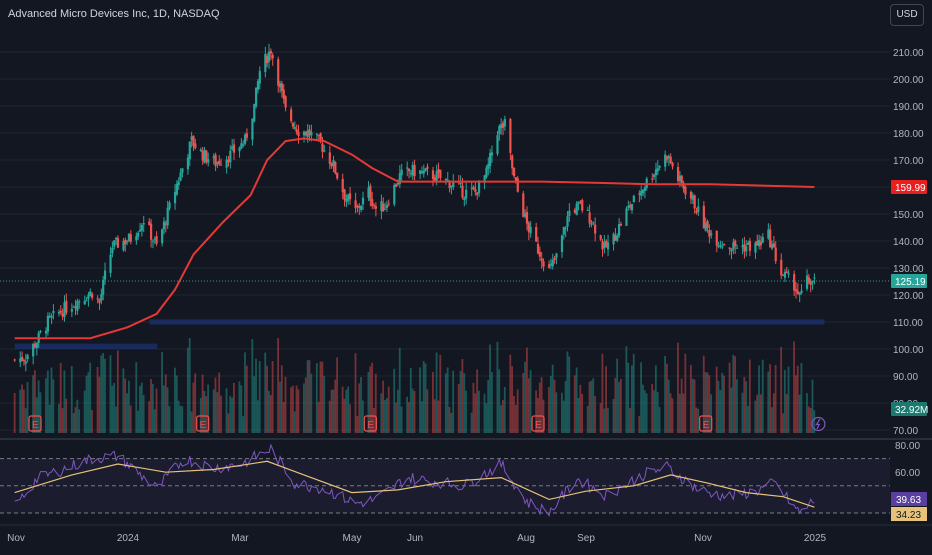 The height and width of the screenshot is (555, 932). Describe the element at coordinates (908, 323) in the screenshot. I see `price-tick-label: 110.00` at that location.